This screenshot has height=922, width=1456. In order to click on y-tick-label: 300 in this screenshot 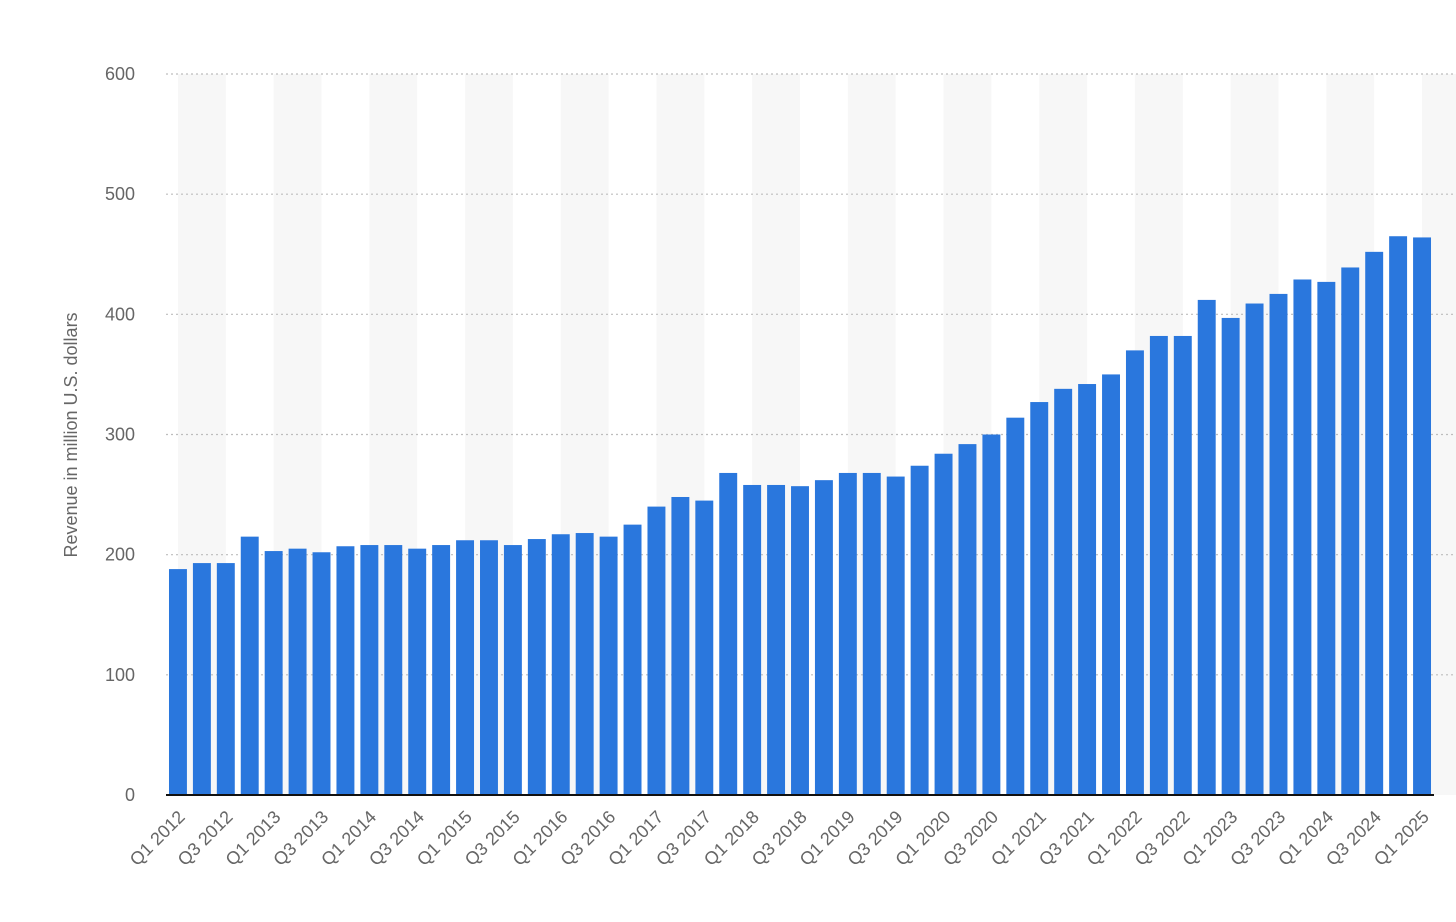, I will do `click(120, 435)`.